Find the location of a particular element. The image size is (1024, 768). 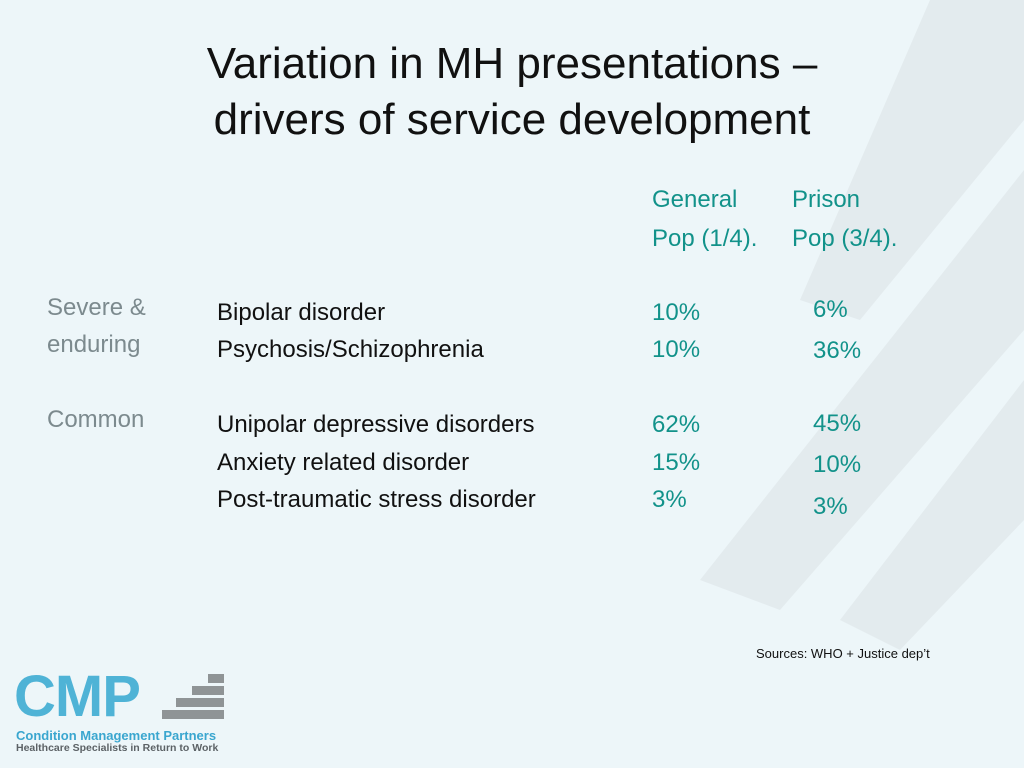

prison-value-bipolar: 6% is located at coordinates (830, 309).